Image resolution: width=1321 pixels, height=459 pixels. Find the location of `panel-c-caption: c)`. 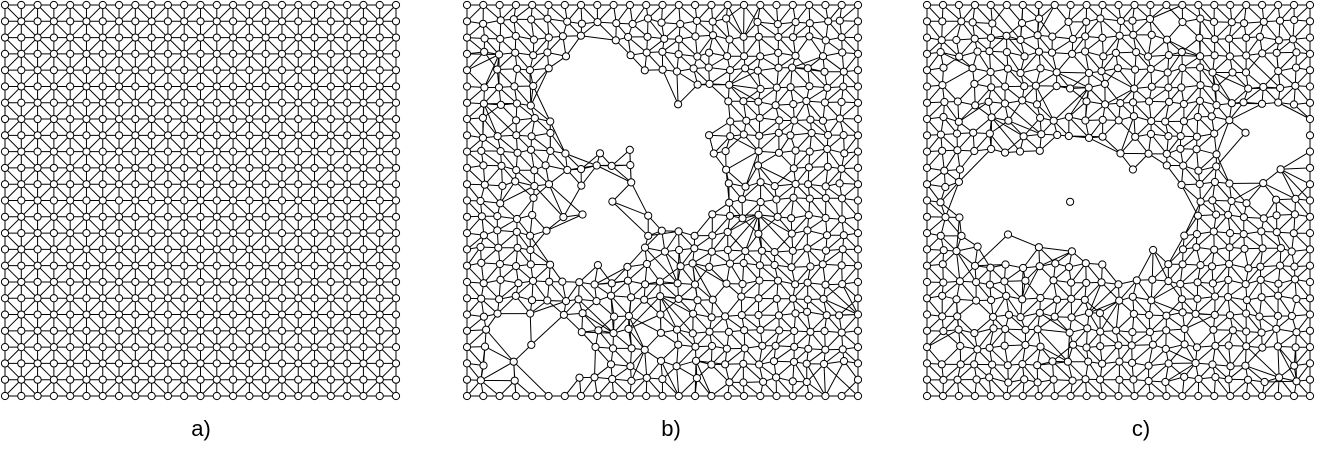

panel-c-caption: c) is located at coordinates (1141, 428).